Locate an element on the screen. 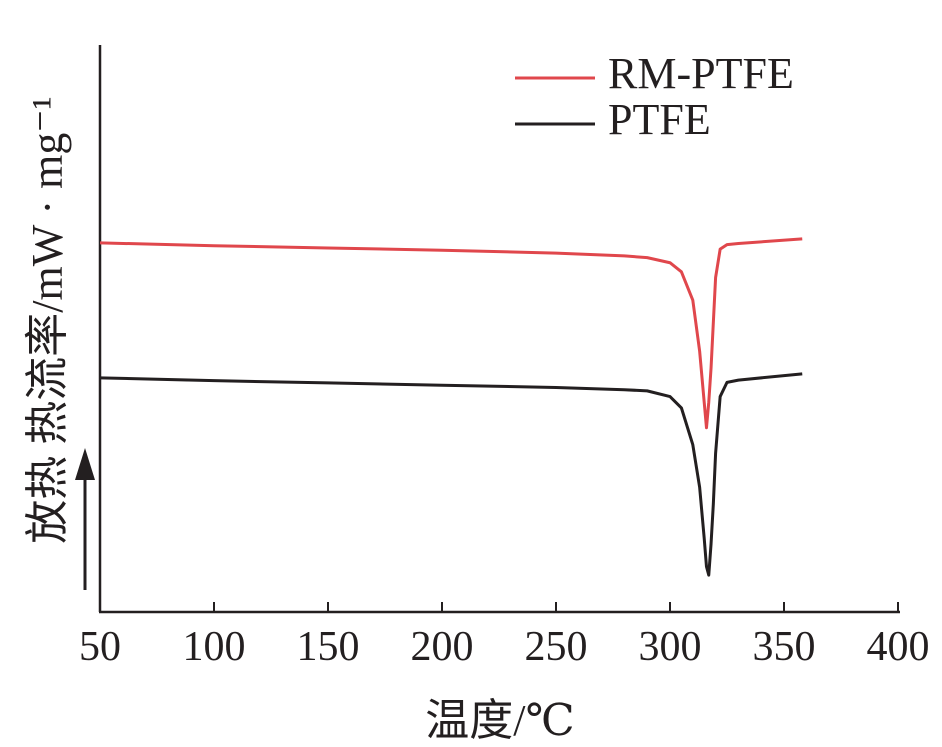 The height and width of the screenshot is (747, 942). x-tick-label: 150 is located at coordinates (328, 647).